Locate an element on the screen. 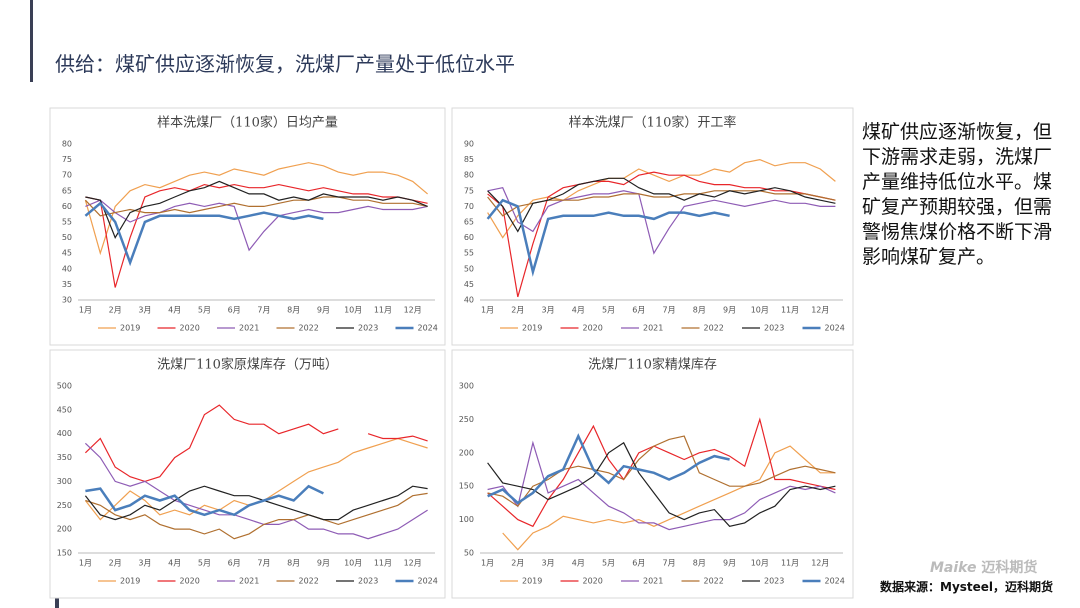 The height and width of the screenshot is (608, 1080). chart-title: 样本洗煤厂（110家）开工率 is located at coordinates (653, 123).